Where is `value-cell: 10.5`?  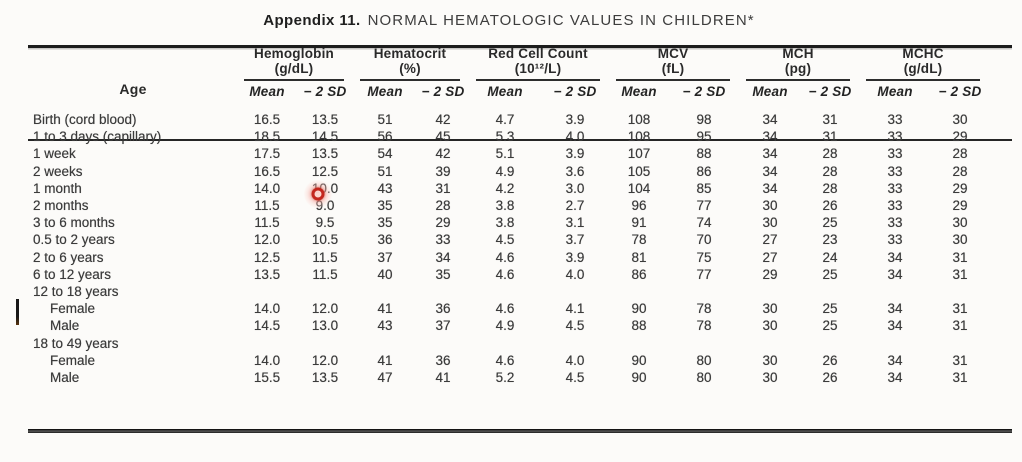 value-cell: 10.5 is located at coordinates (325, 240).